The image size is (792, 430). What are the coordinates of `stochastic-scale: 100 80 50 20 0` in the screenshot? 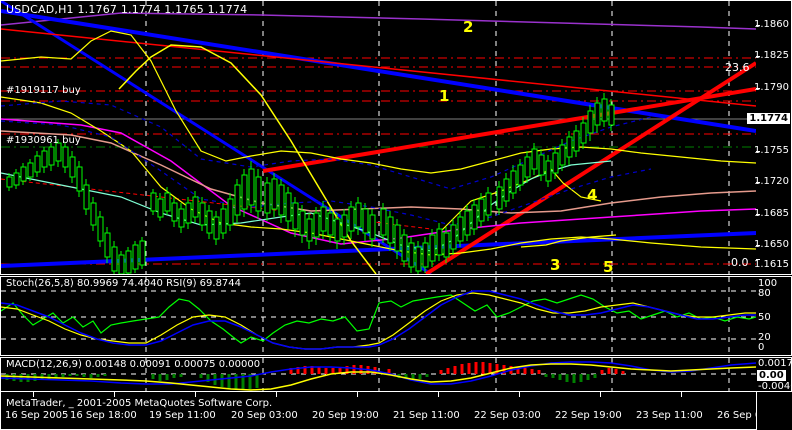 It's located at (774, 316).